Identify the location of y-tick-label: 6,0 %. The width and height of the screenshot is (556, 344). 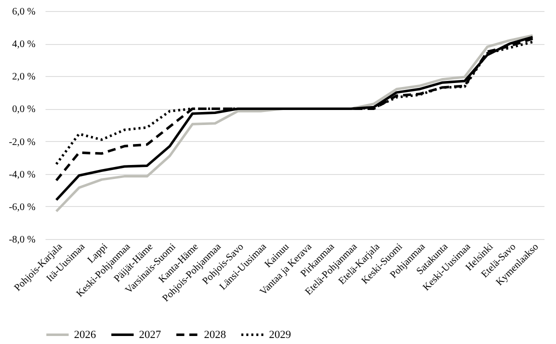
(24, 12).